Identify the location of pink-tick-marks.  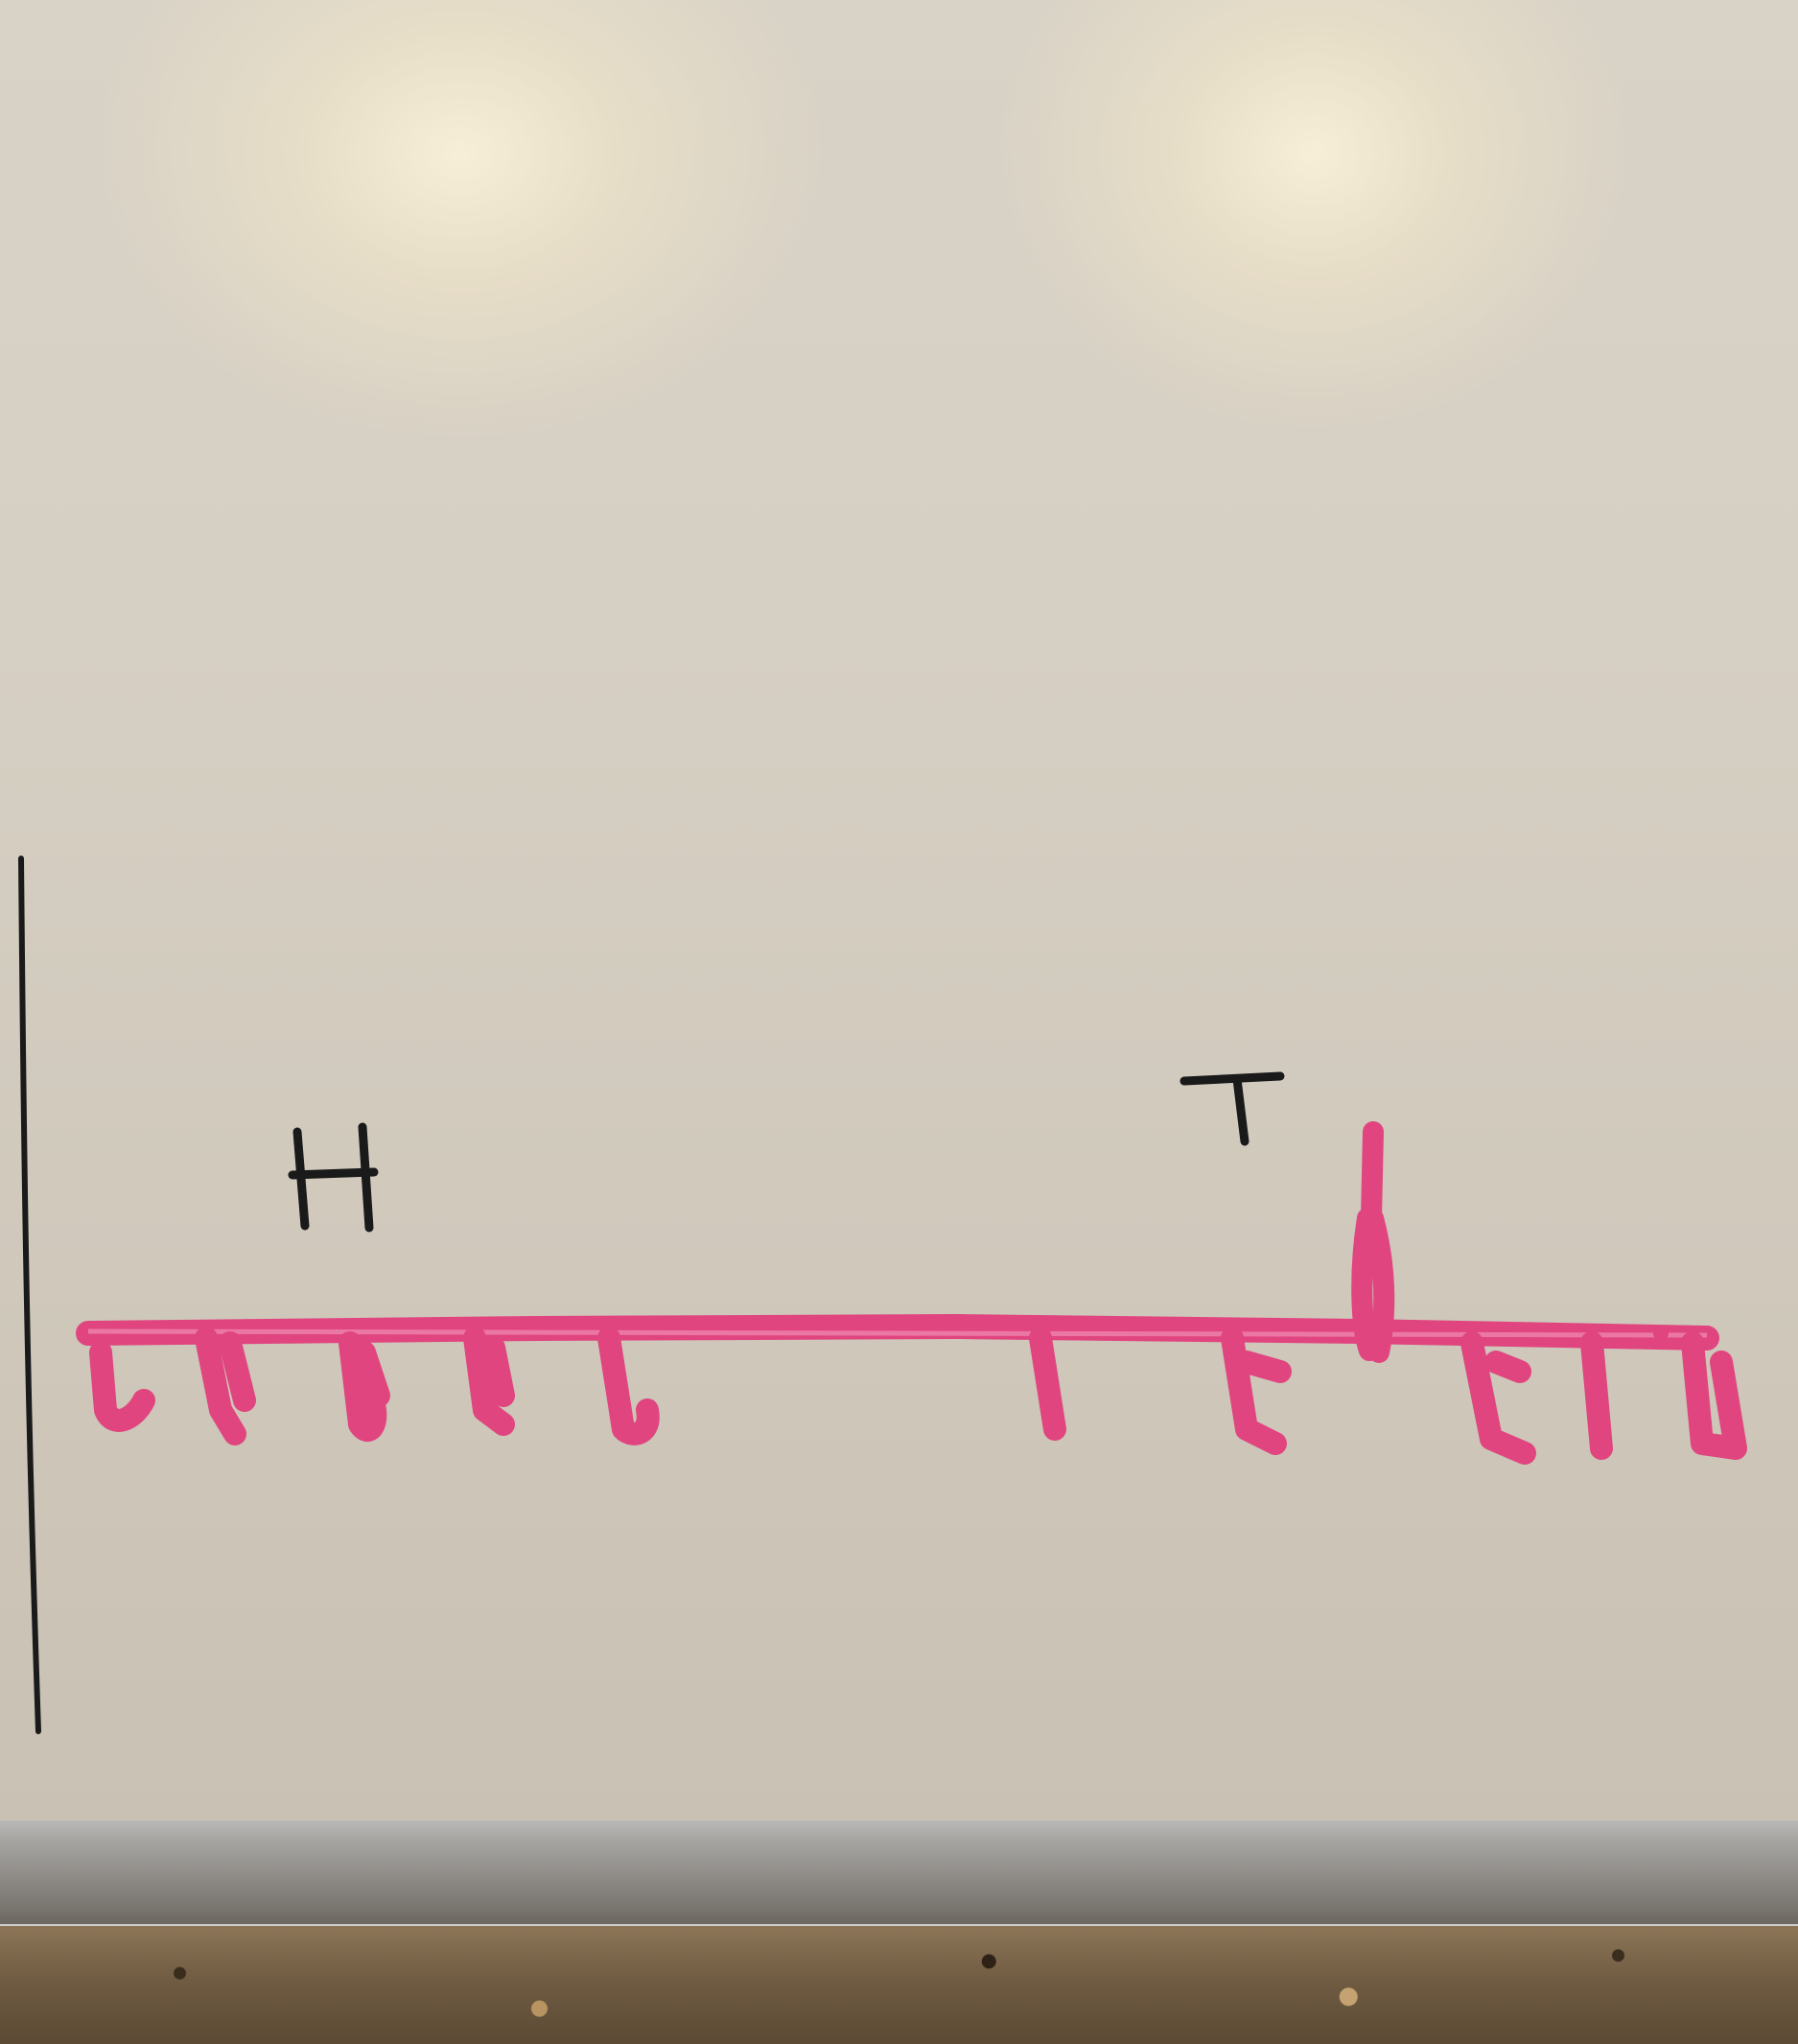
(918, 1396).